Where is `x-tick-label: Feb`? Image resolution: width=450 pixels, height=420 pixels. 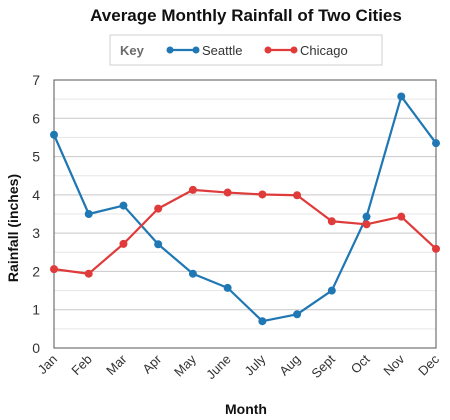
x-tick-label: Feb is located at coordinates (81, 365).